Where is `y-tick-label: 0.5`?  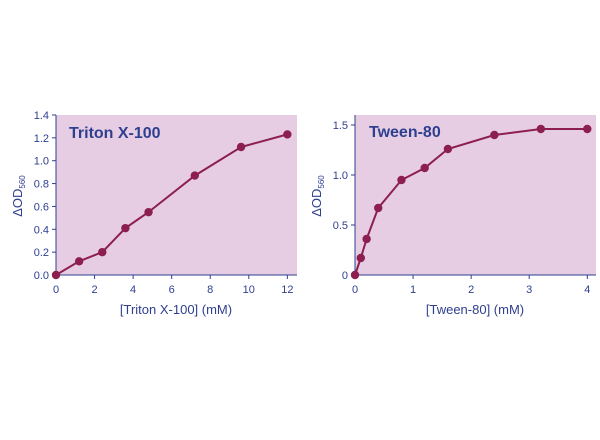 y-tick-label: 0.5 is located at coordinates (340, 226).